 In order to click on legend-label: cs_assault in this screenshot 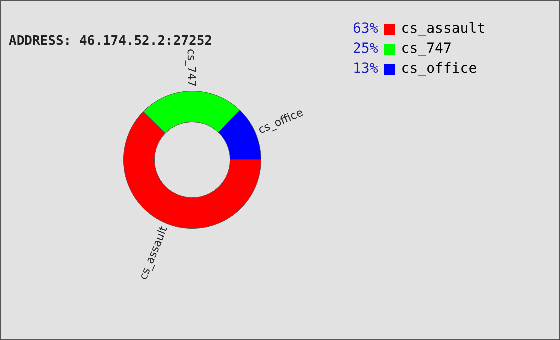, I will do `click(443, 29)`.